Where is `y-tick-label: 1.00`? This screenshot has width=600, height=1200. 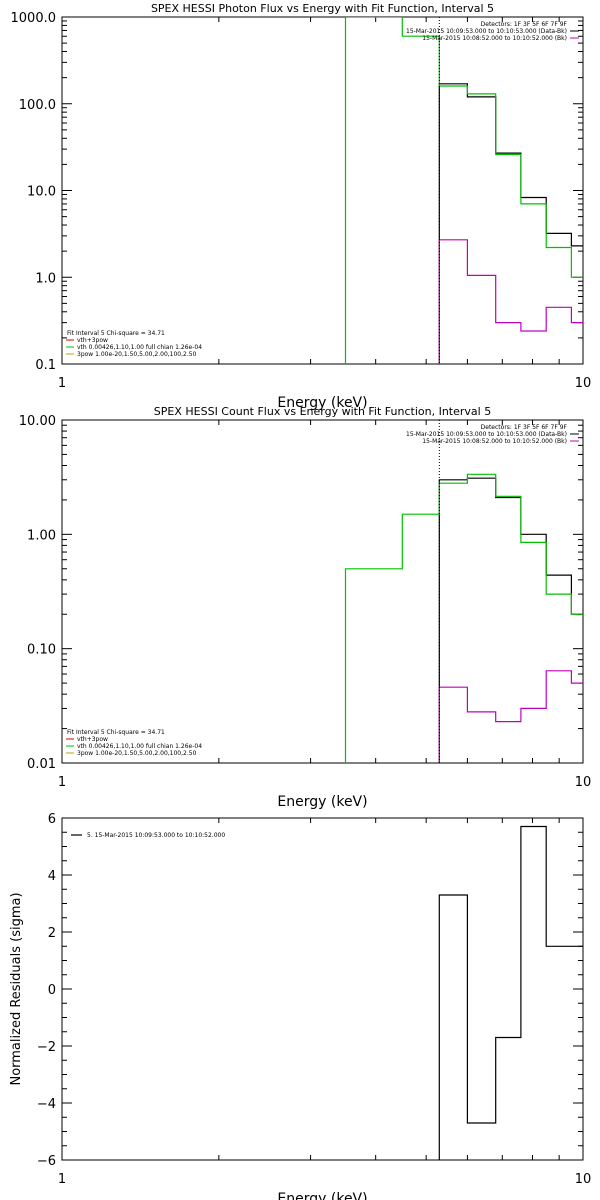 y-tick-label: 1.00 is located at coordinates (41, 535).